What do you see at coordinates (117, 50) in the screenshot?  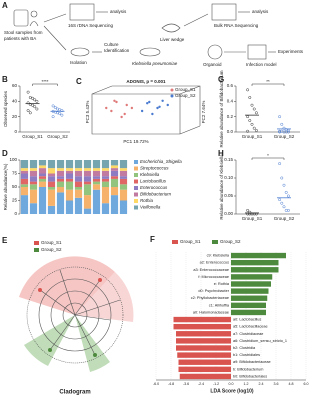 I see `identification-text: Identification` at bounding box center [117, 50].